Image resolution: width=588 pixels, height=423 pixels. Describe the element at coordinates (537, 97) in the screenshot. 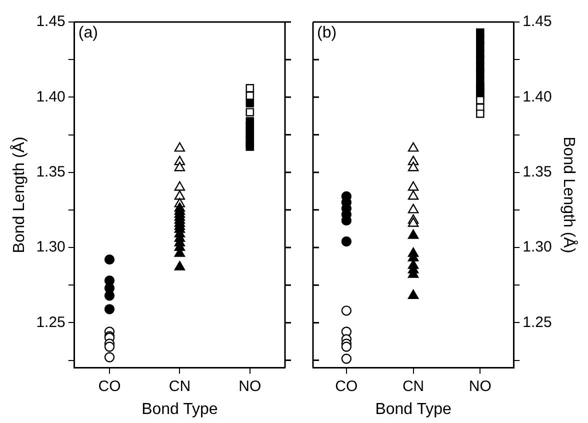

I see `y2-tick-label: 1.40` at that location.